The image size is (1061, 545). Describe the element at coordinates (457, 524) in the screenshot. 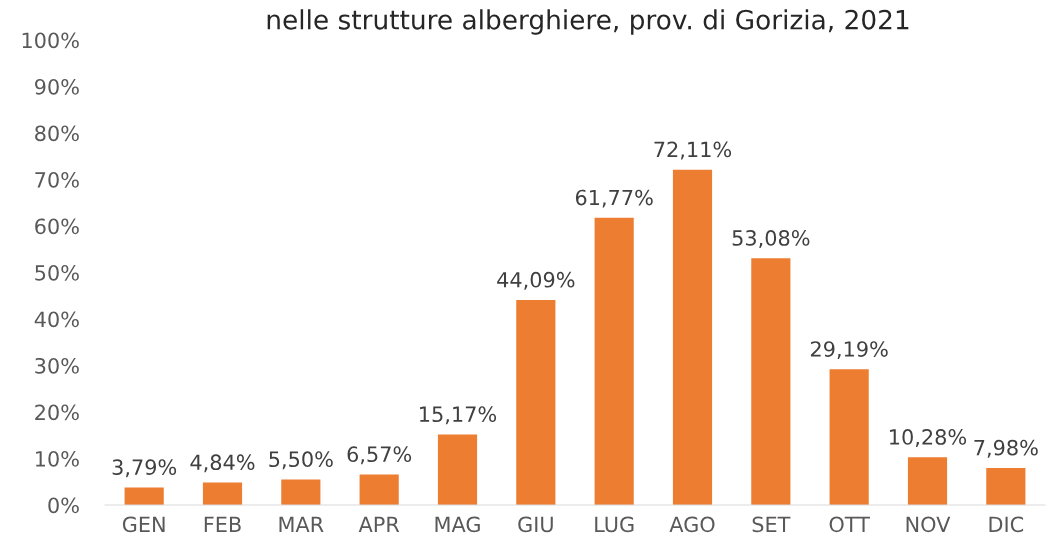

I see `x-tick-label: MAG` at that location.